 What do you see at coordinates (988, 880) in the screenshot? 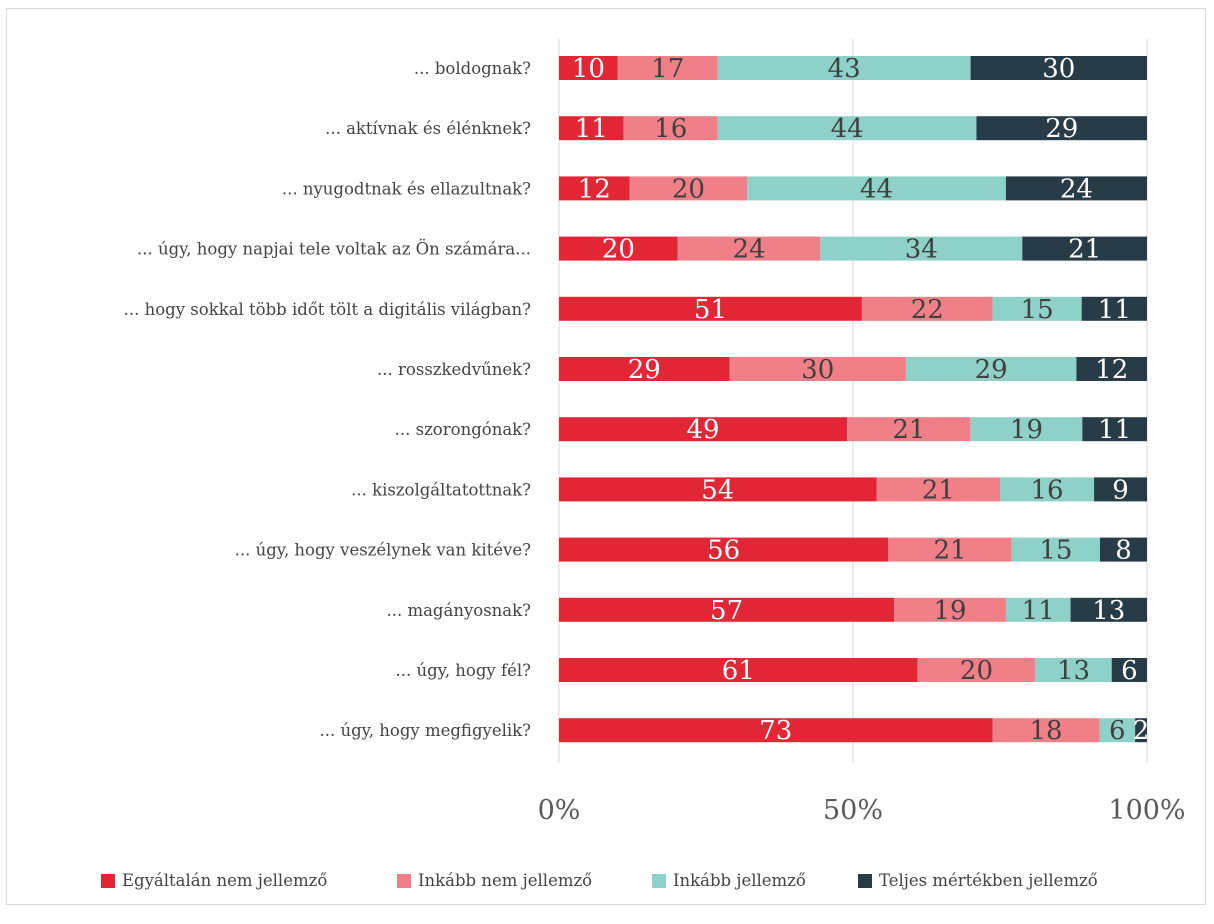
I see `legend-label: Teljes mértékben jellemző` at bounding box center [988, 880].